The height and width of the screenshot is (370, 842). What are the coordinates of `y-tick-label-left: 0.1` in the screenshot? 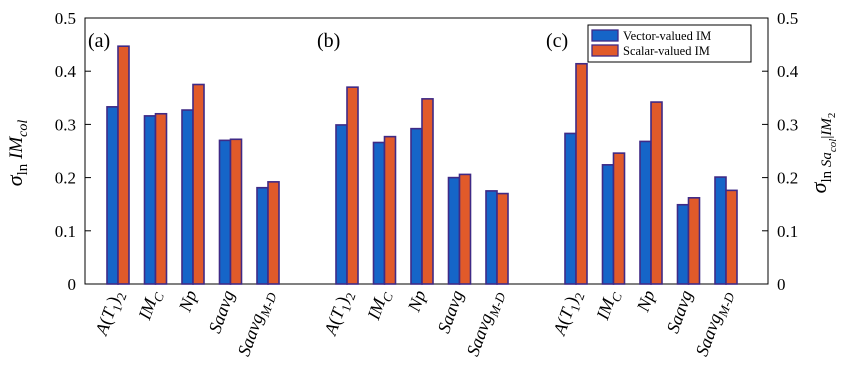 It's located at (65, 231).